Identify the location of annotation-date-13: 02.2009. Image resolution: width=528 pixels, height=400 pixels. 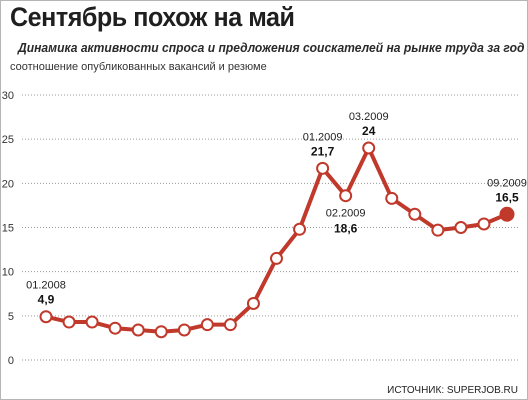
(346, 214).